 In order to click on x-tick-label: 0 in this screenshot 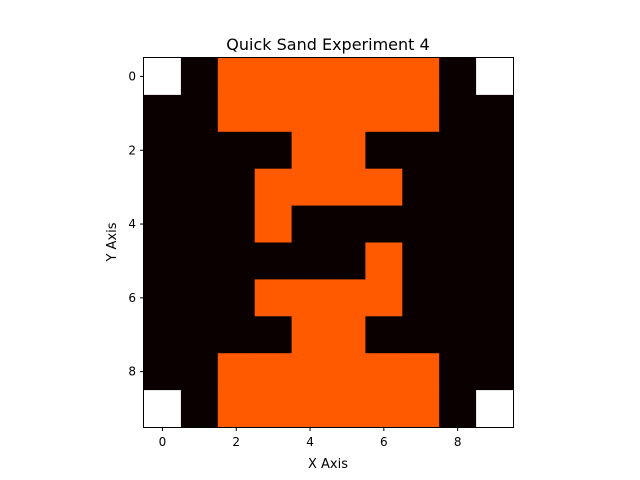, I will do `click(163, 442)`.